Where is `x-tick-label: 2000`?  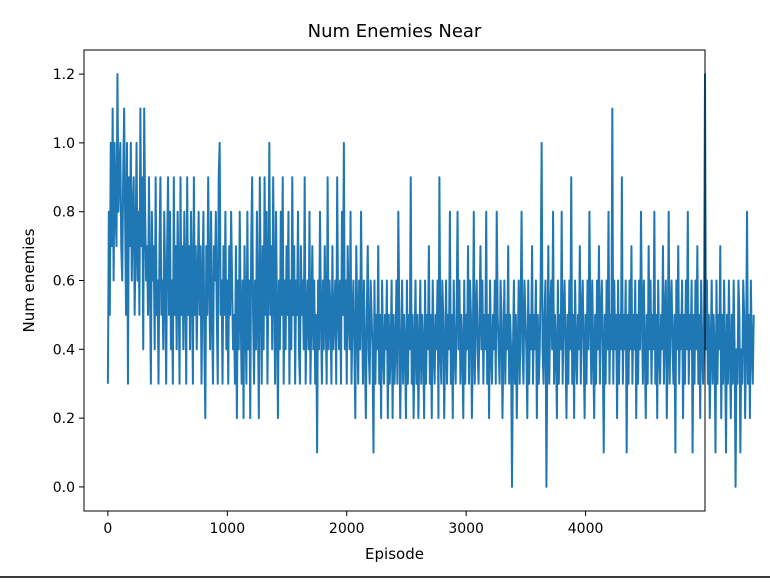
x-tick-label: 2000 is located at coordinates (347, 529).